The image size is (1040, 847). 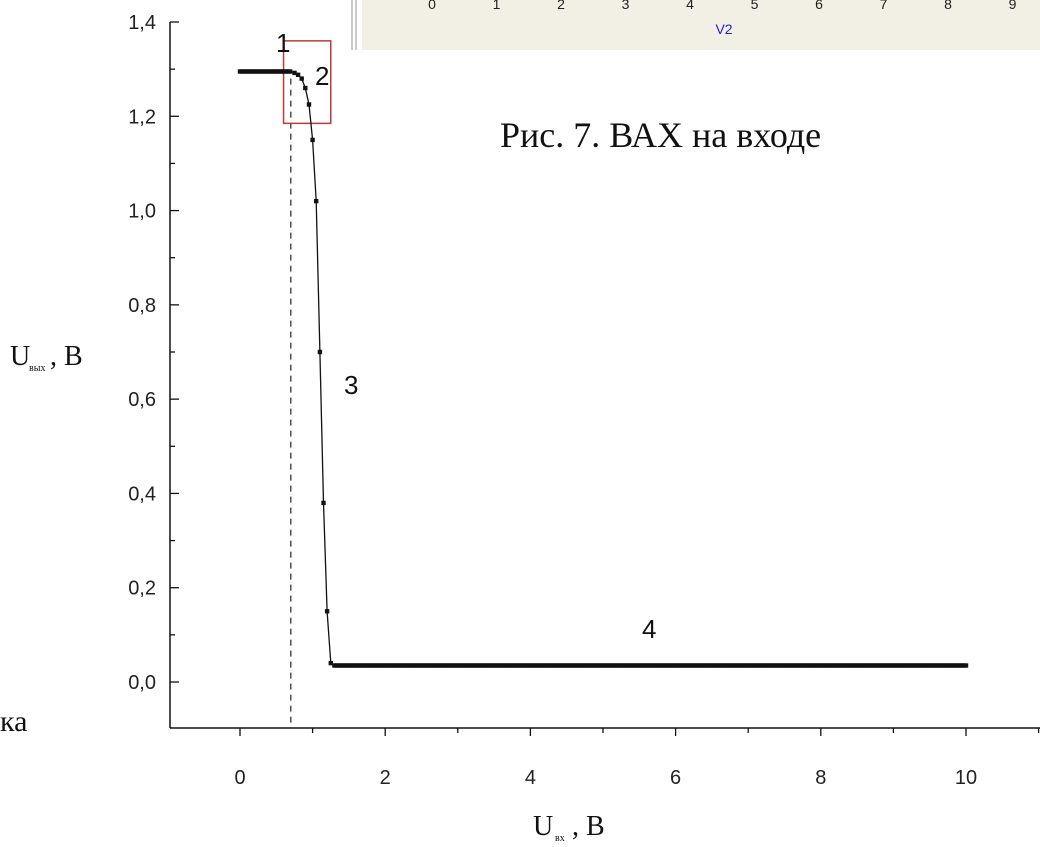 I want to click on inset-tick-label: 7, so click(x=884, y=6).